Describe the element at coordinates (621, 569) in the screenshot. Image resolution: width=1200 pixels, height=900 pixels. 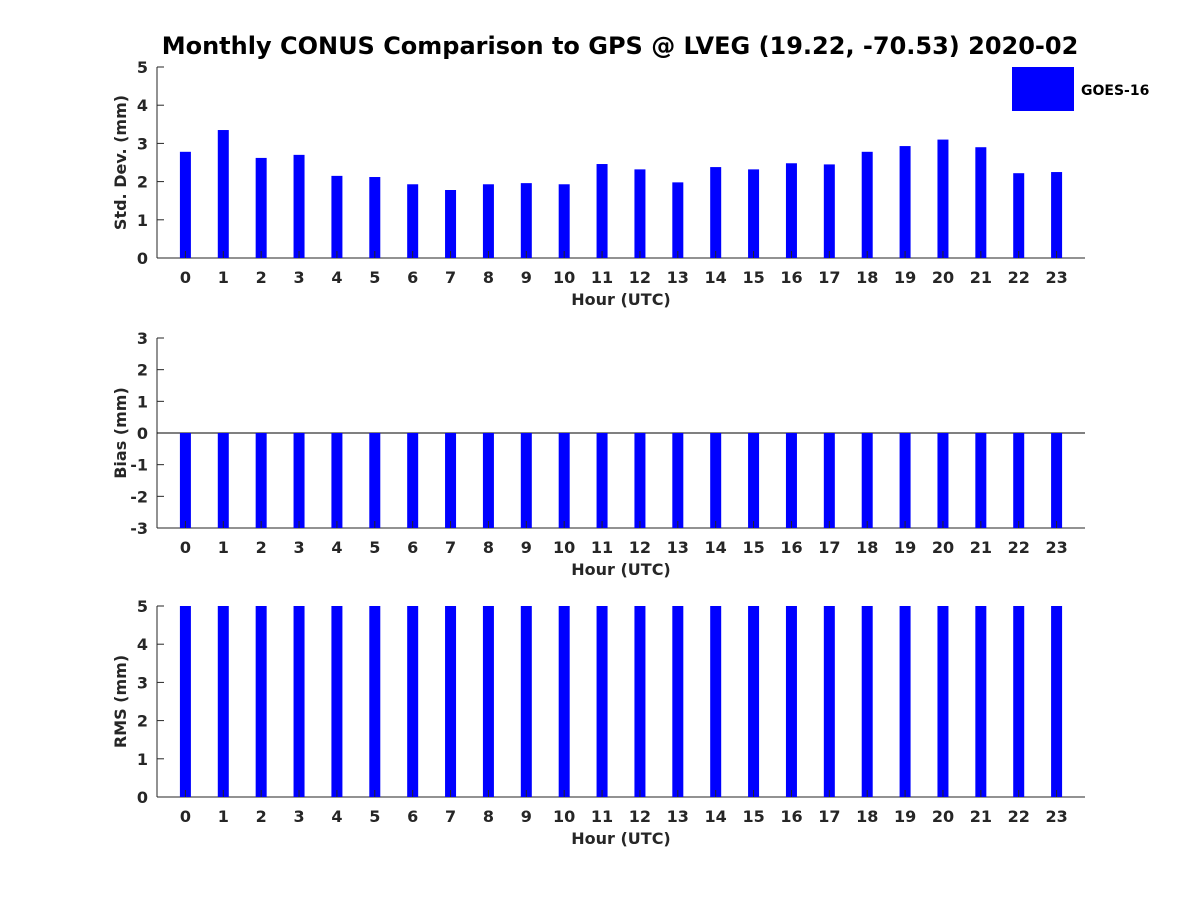
I see `x-axis-label: Hour (UTC)` at that location.